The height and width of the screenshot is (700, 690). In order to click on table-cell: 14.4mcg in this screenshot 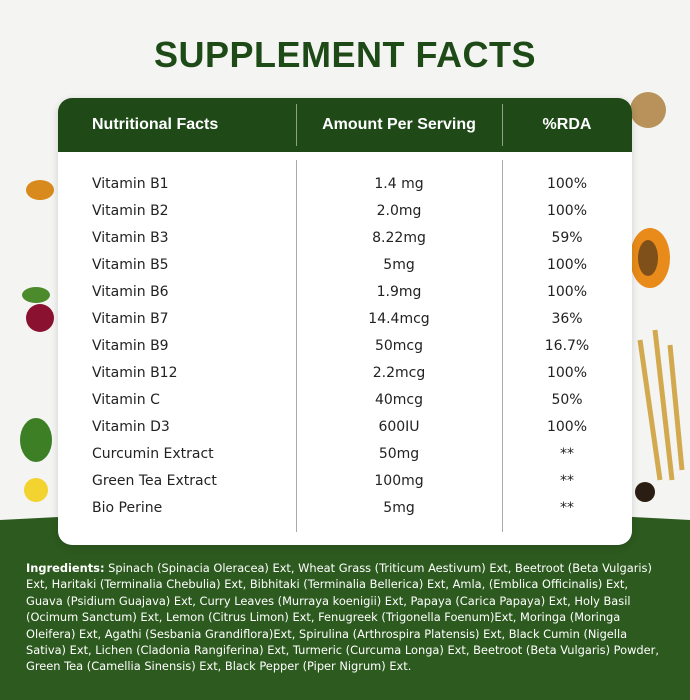, I will do `click(399, 319)`.